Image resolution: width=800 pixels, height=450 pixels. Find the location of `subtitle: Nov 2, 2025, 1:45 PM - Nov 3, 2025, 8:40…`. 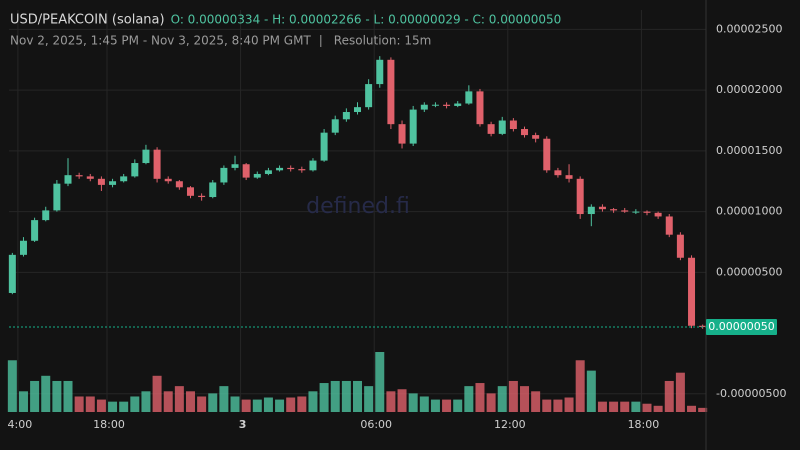

subtitle: Nov 2, 2025, 1:45 PM - Nov 3, 2025, 8:40… is located at coordinates (160, 41).